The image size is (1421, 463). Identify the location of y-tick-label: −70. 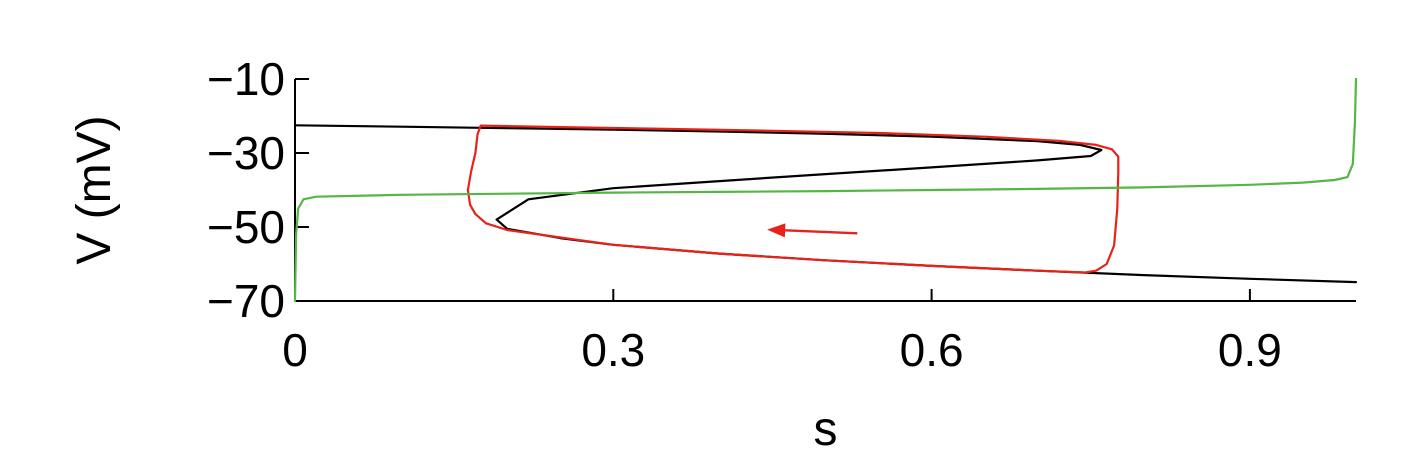
(246, 301).